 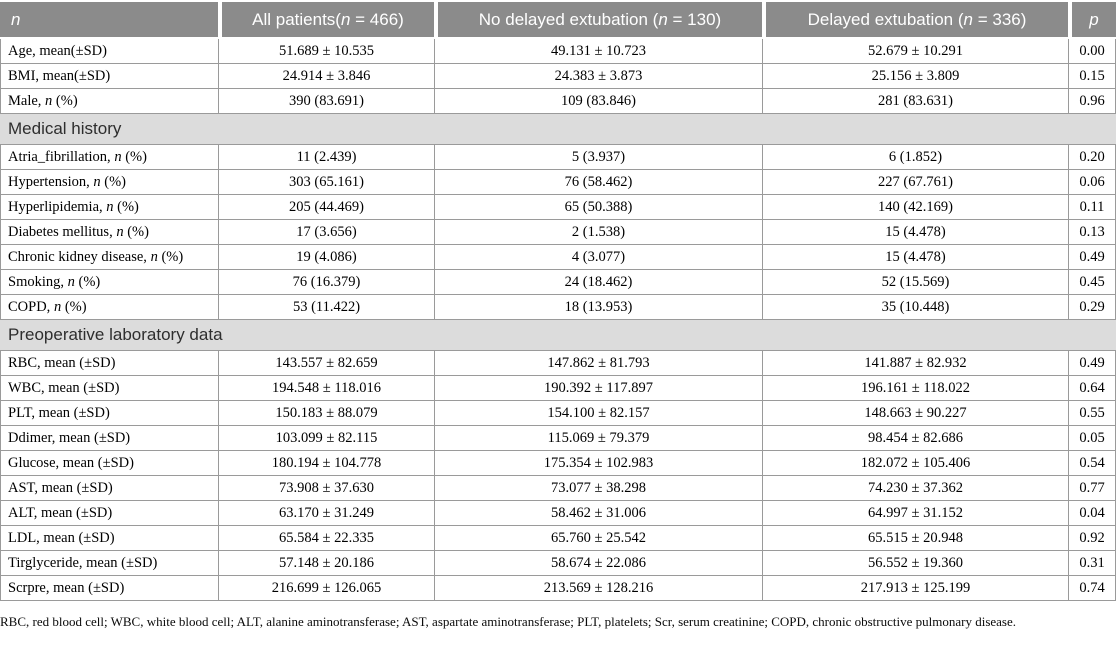 I want to click on cell-value: 65.584 ± 22.335, so click(x=326, y=538).